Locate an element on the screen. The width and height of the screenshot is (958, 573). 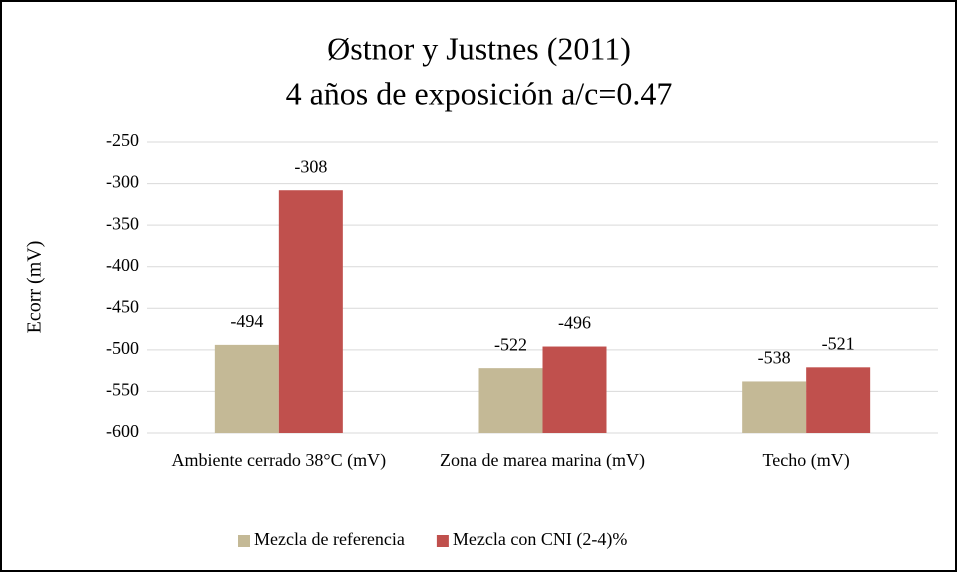
data-label: -494 is located at coordinates (246, 321).